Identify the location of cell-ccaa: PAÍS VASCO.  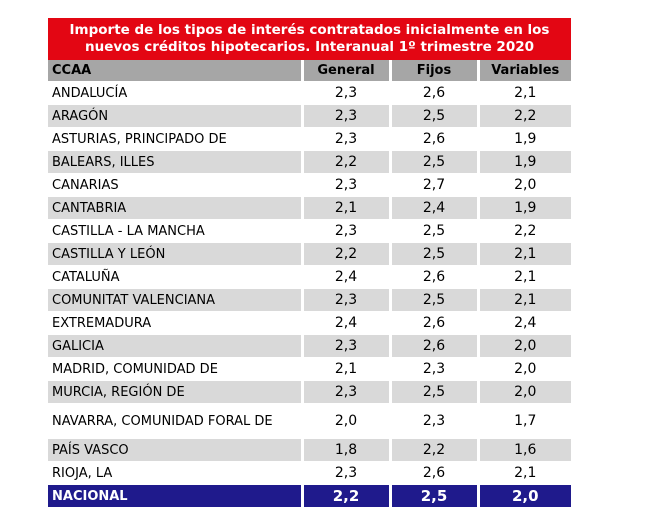
(175, 450).